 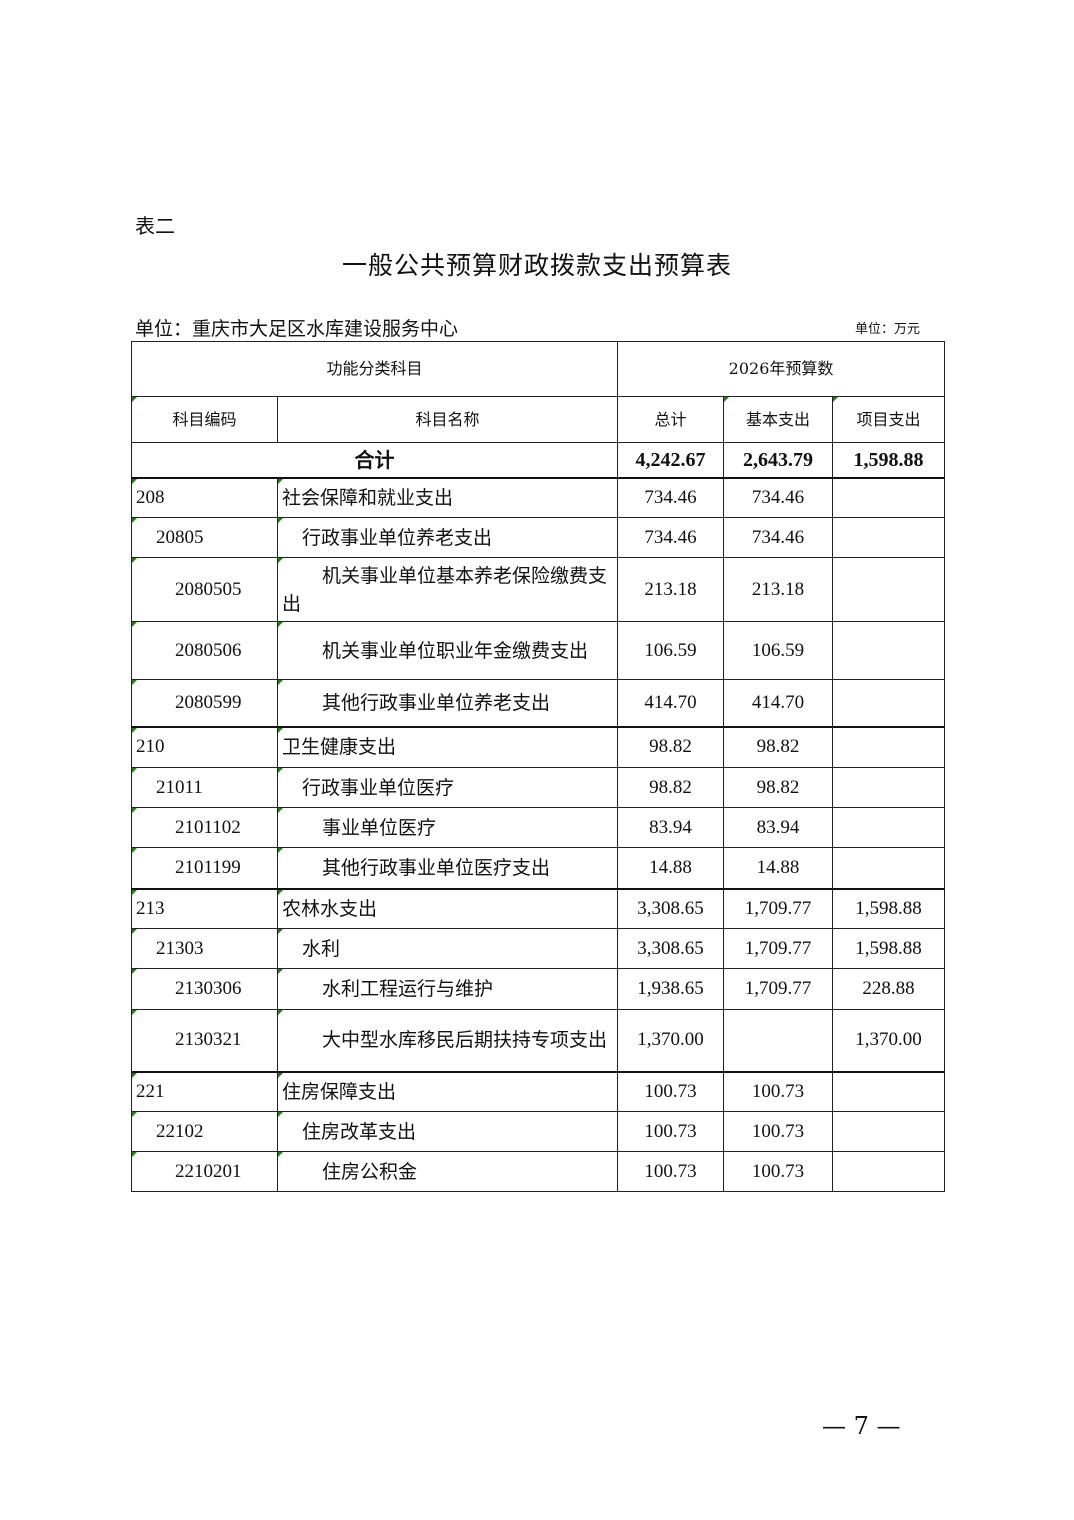 What do you see at coordinates (297, 329) in the screenshot?
I see `unit-organization: 单位：重庆市大足区水库建设服务中心` at bounding box center [297, 329].